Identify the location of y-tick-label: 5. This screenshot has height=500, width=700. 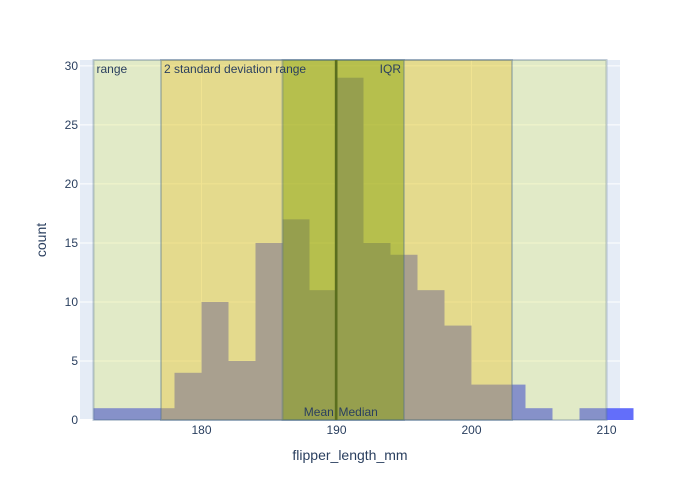
(74, 361).